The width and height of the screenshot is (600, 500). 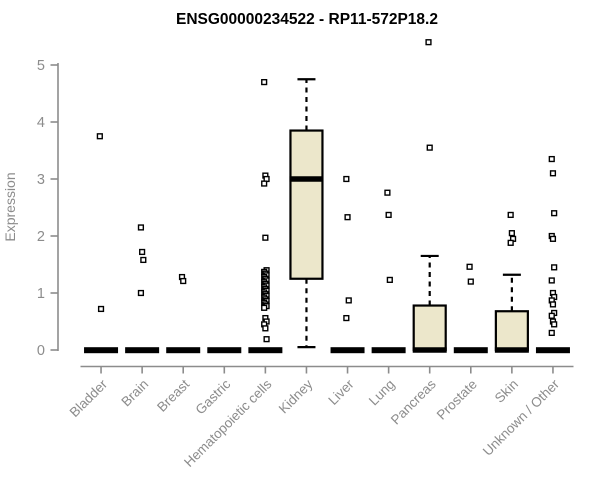 What do you see at coordinates (213, 396) in the screenshot?
I see `x-tick-label: Gastric` at bounding box center [213, 396].